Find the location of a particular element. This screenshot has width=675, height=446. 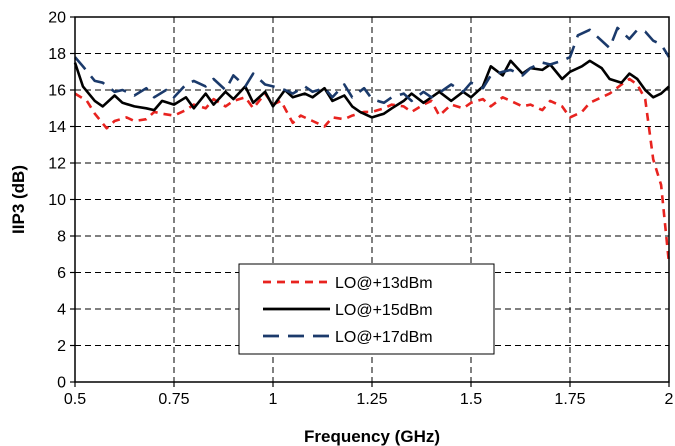

x-tick-labels: 0.5 0.75 1 1.25 1.5 1.75 2 is located at coordinates (369, 399).